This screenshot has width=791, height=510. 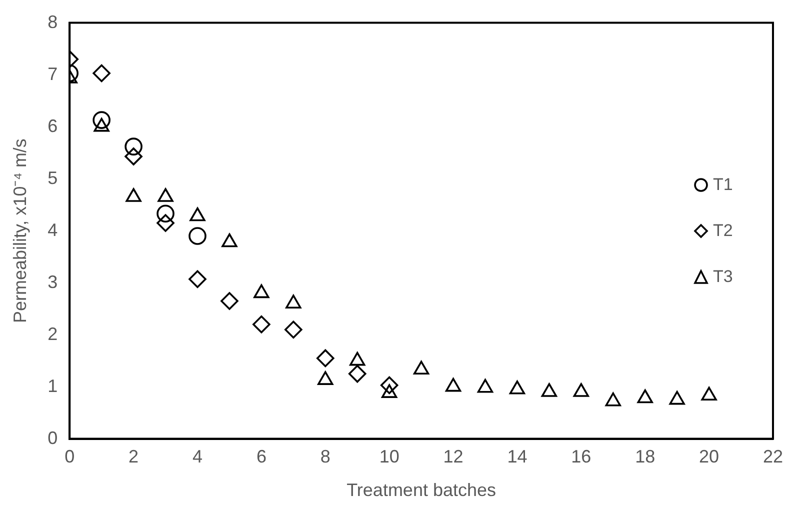 I want to click on x-tick-label: 0, so click(x=69, y=456).